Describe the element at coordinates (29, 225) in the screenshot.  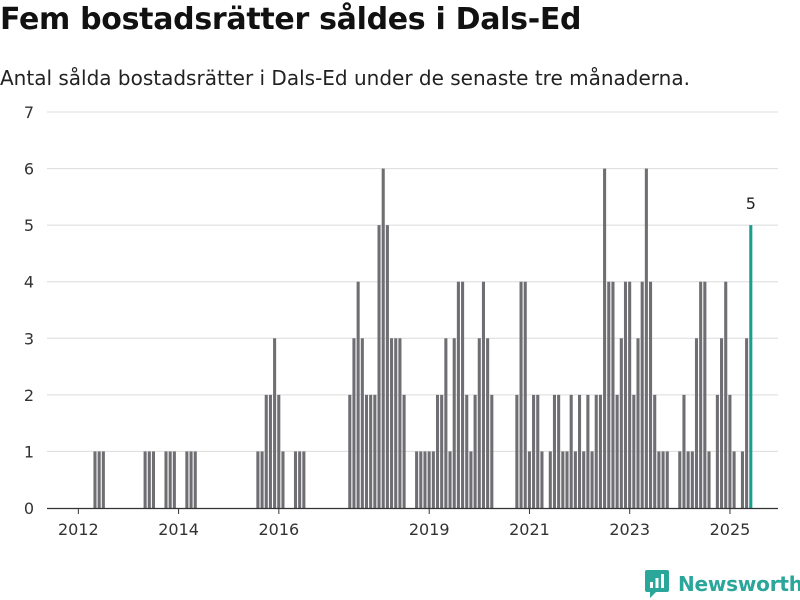
I see `y-tick-label: 5` at that location.